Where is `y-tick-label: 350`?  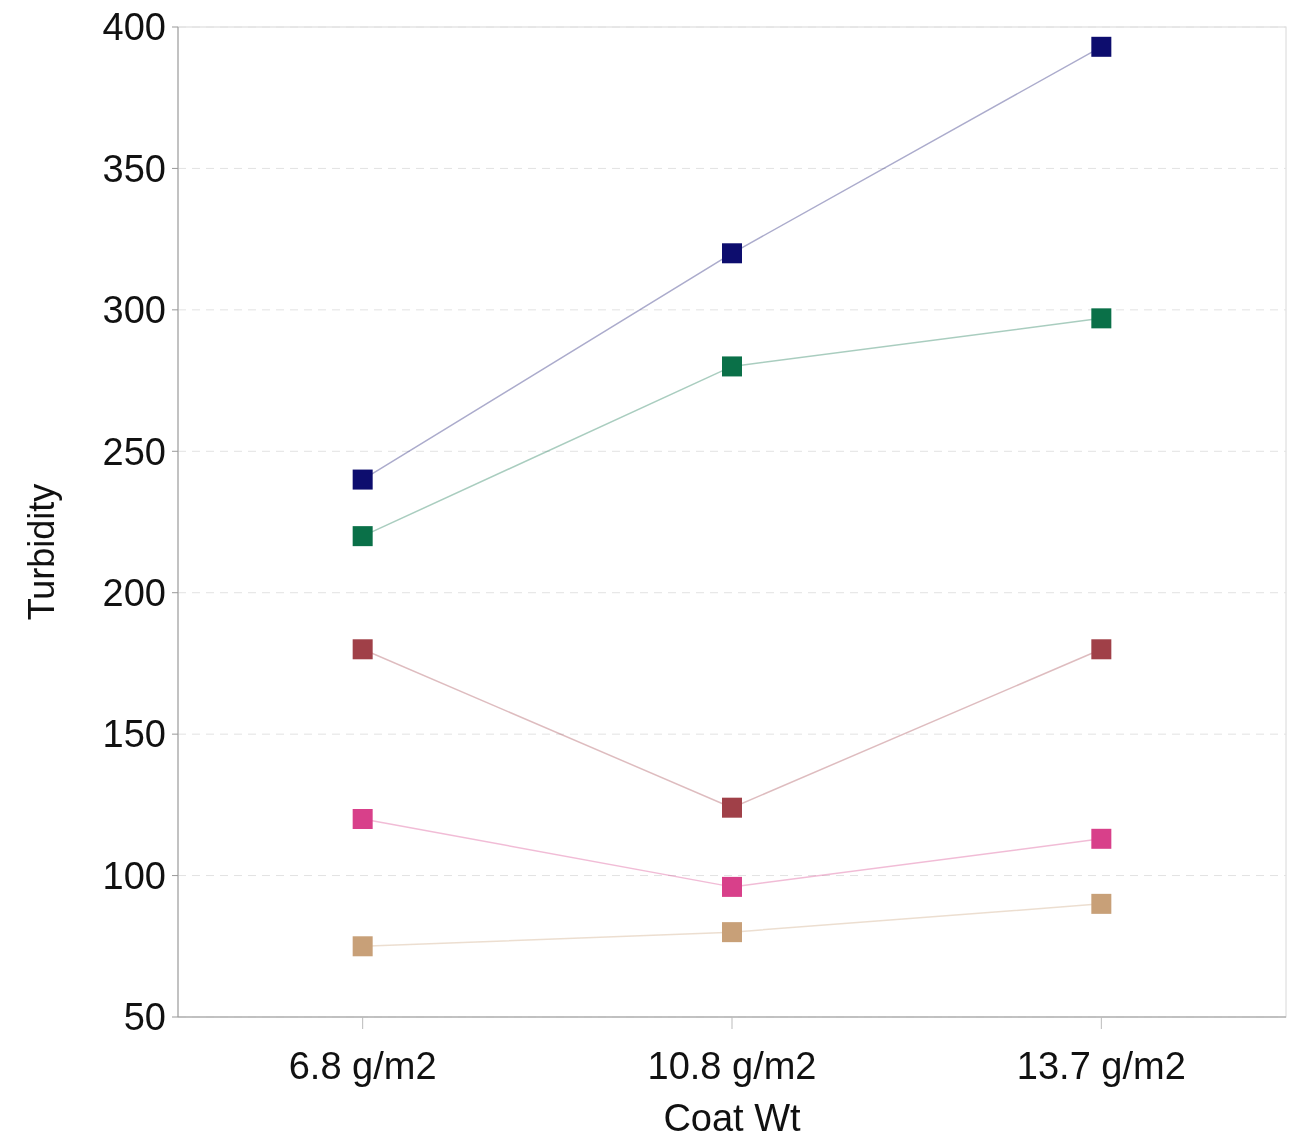
y-tick-label: 350 is located at coordinates (134, 168).